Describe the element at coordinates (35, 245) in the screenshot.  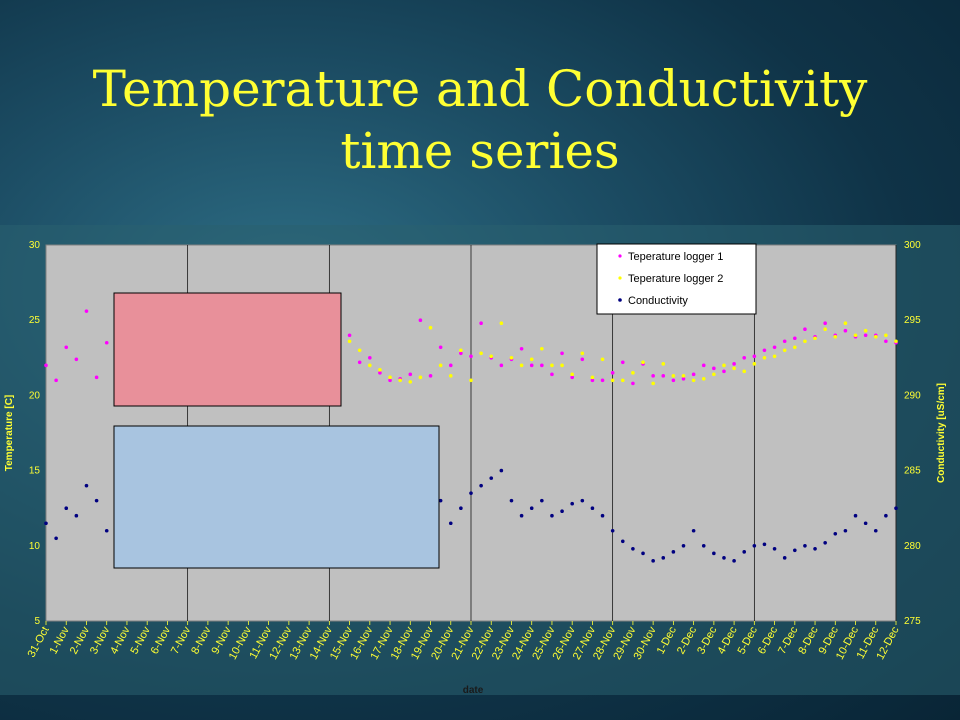
I see `y-tick-label-left: 30` at that location.